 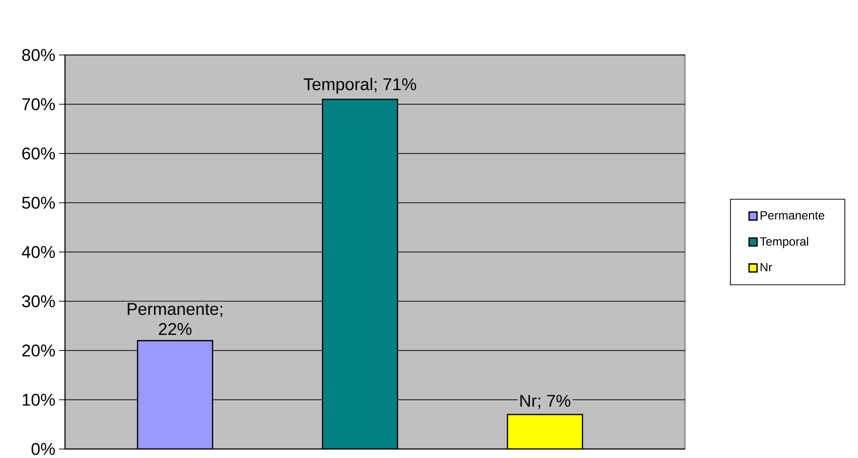 What do you see at coordinates (766, 267) in the screenshot?
I see `legend-label: Nr` at bounding box center [766, 267].